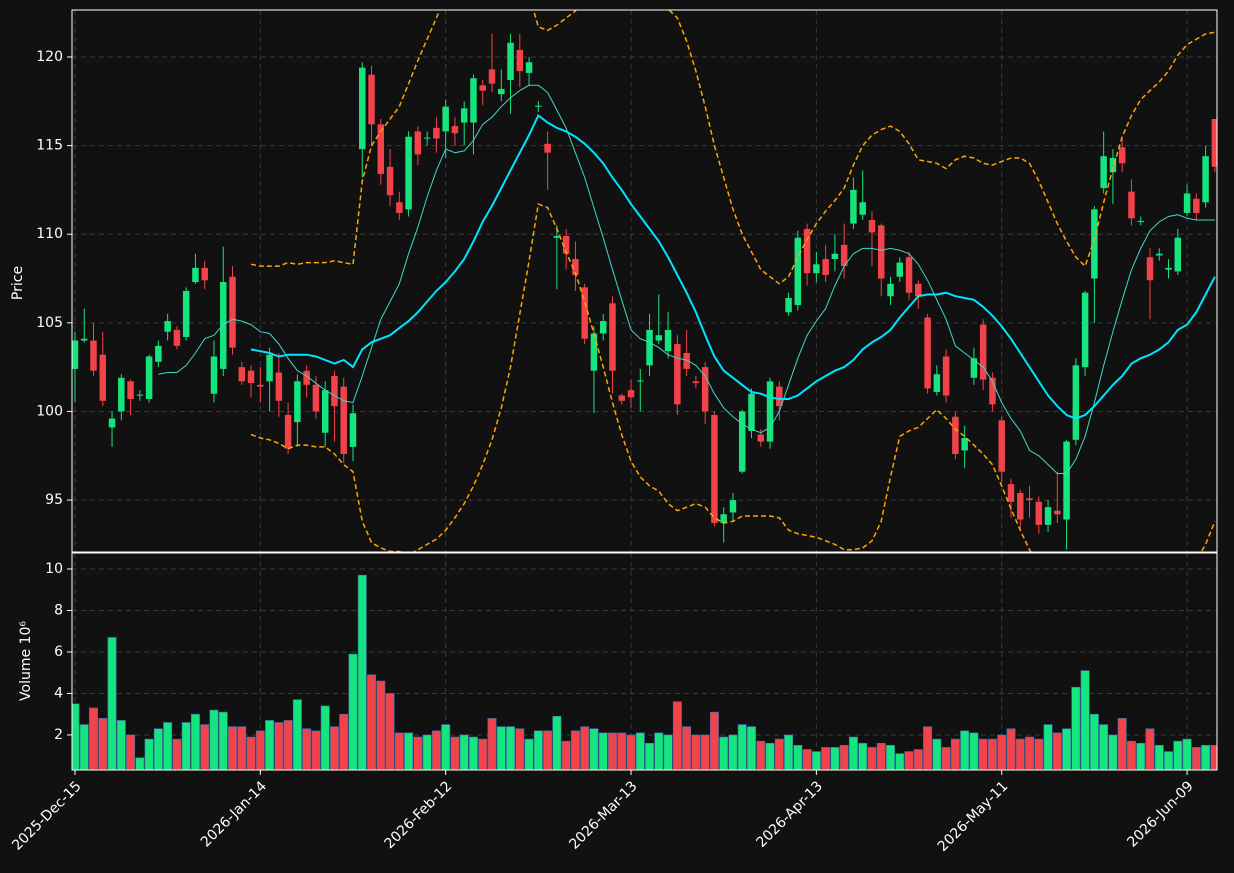  What do you see at coordinates (49, 234) in the screenshot?
I see `y-tick-label: 110` at bounding box center [49, 234].